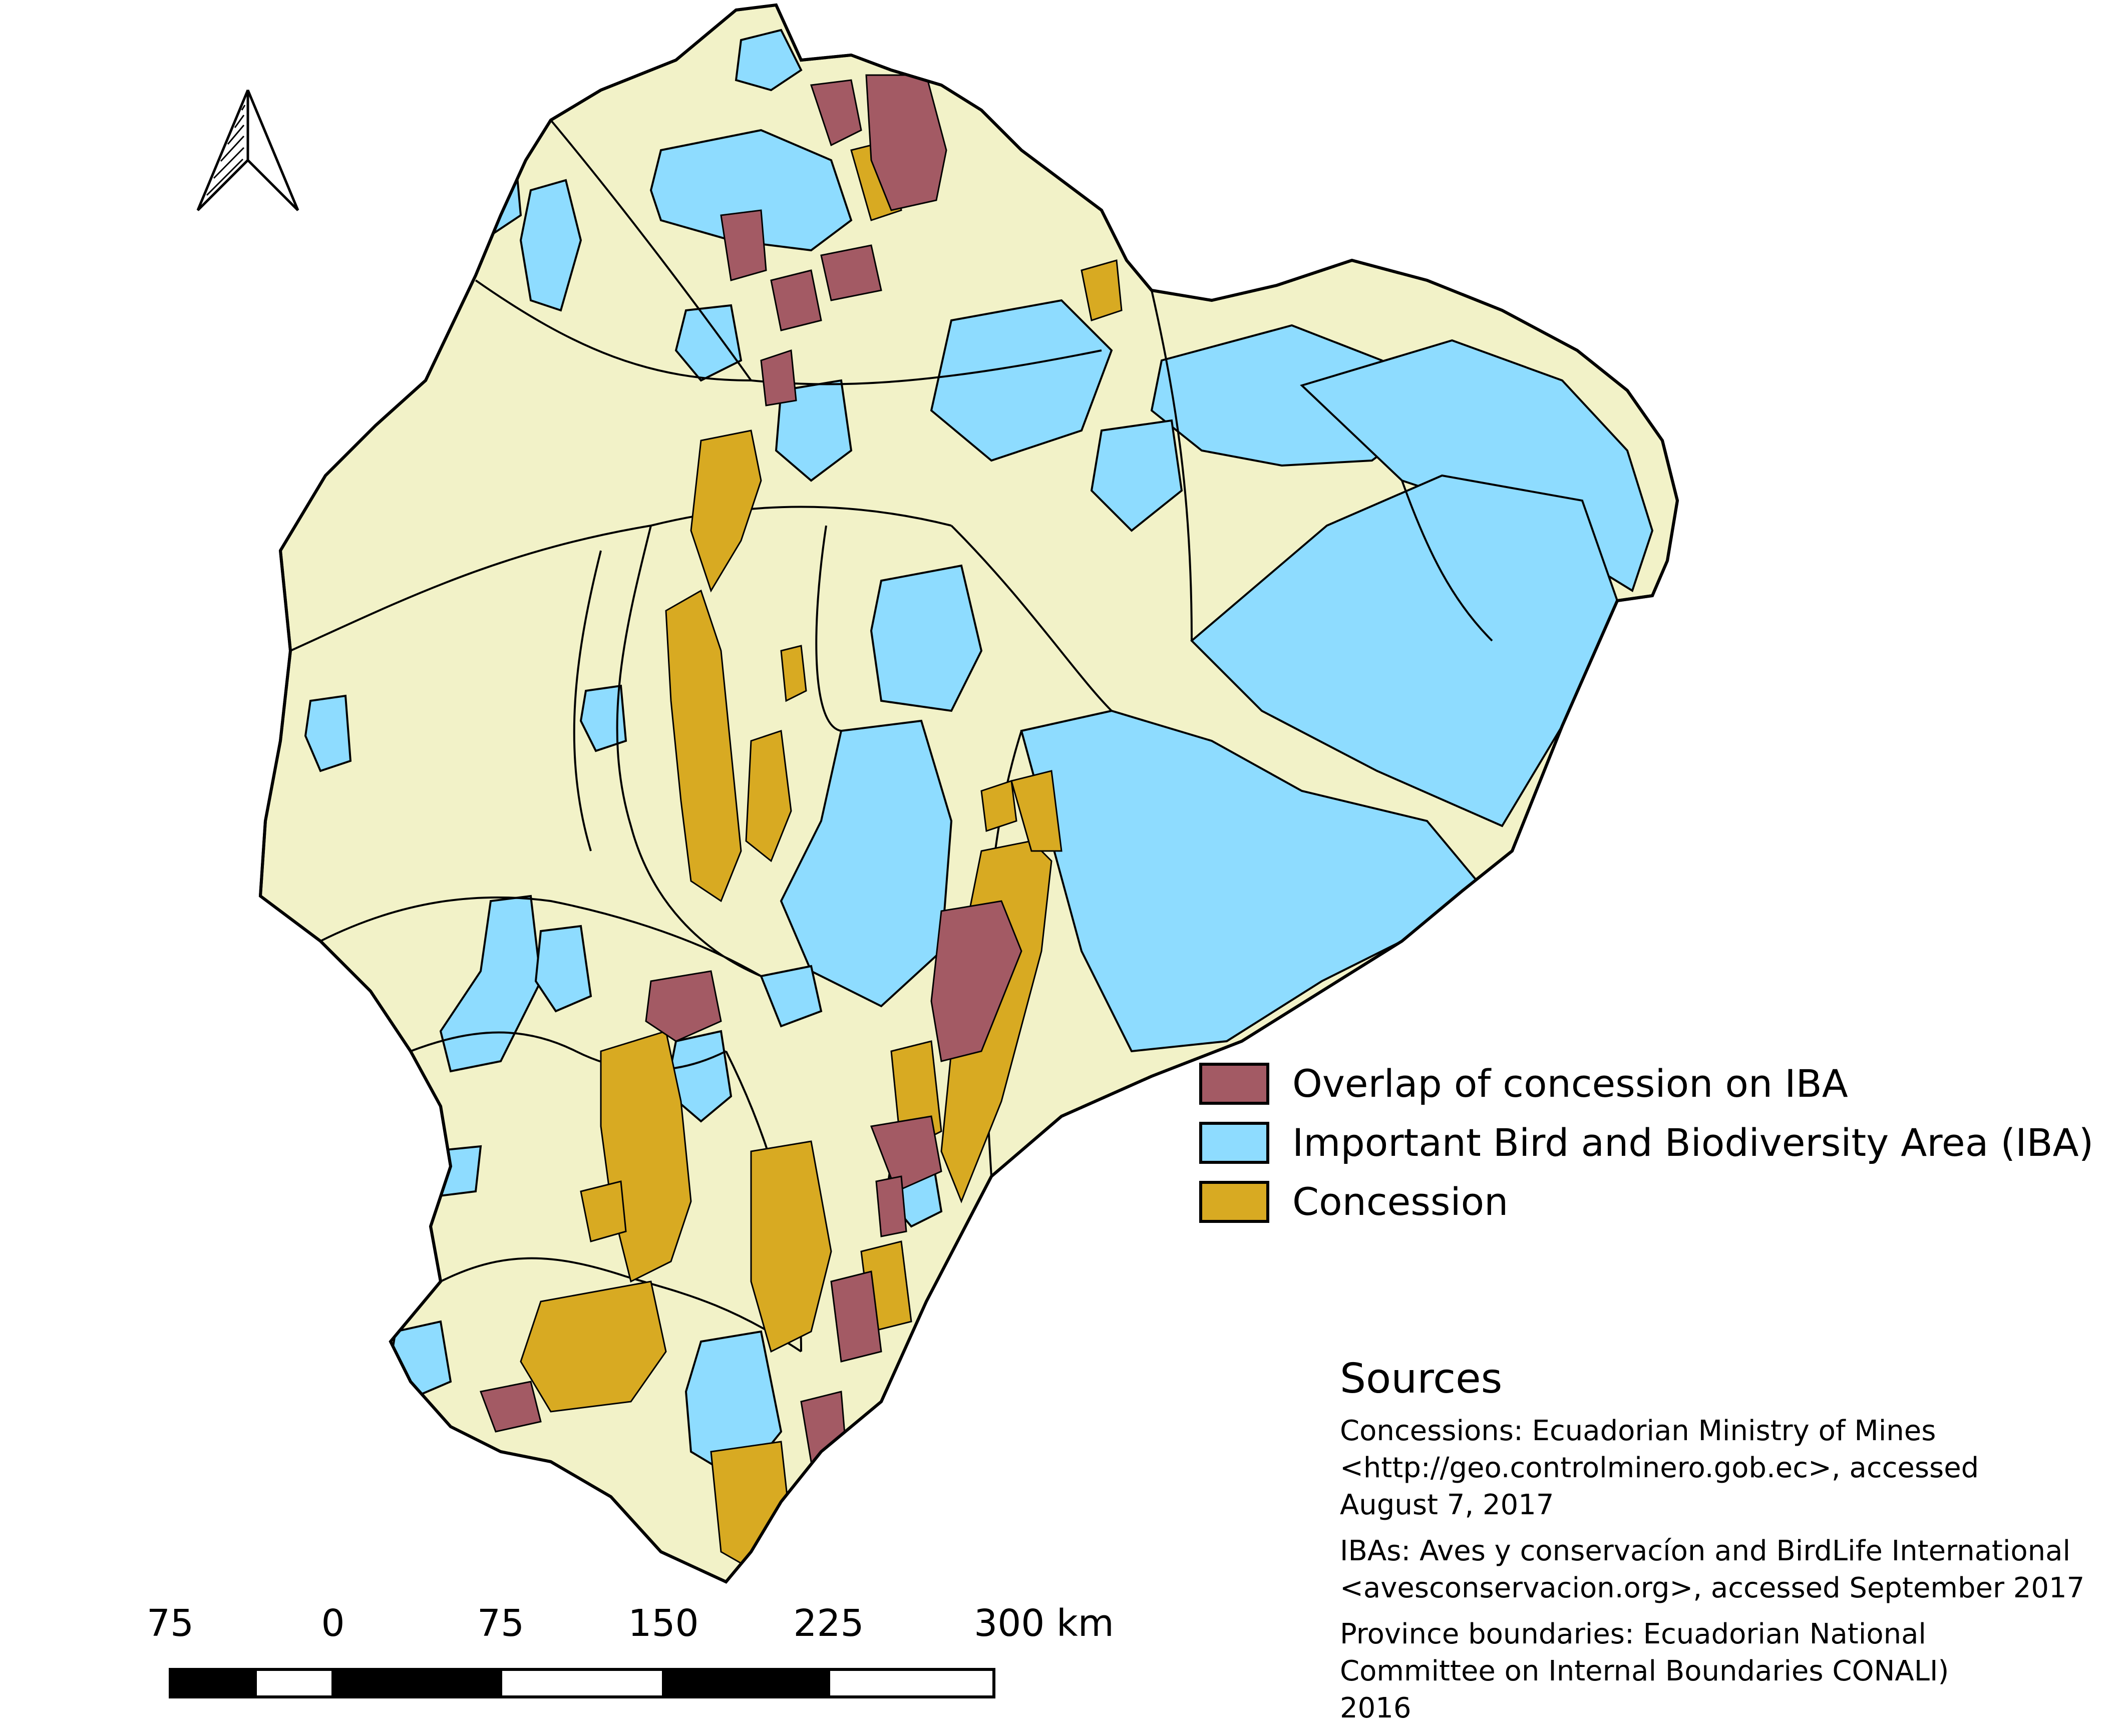  What do you see at coordinates (828, 1623) in the screenshot?
I see `scale-label-5: 225` at bounding box center [828, 1623].